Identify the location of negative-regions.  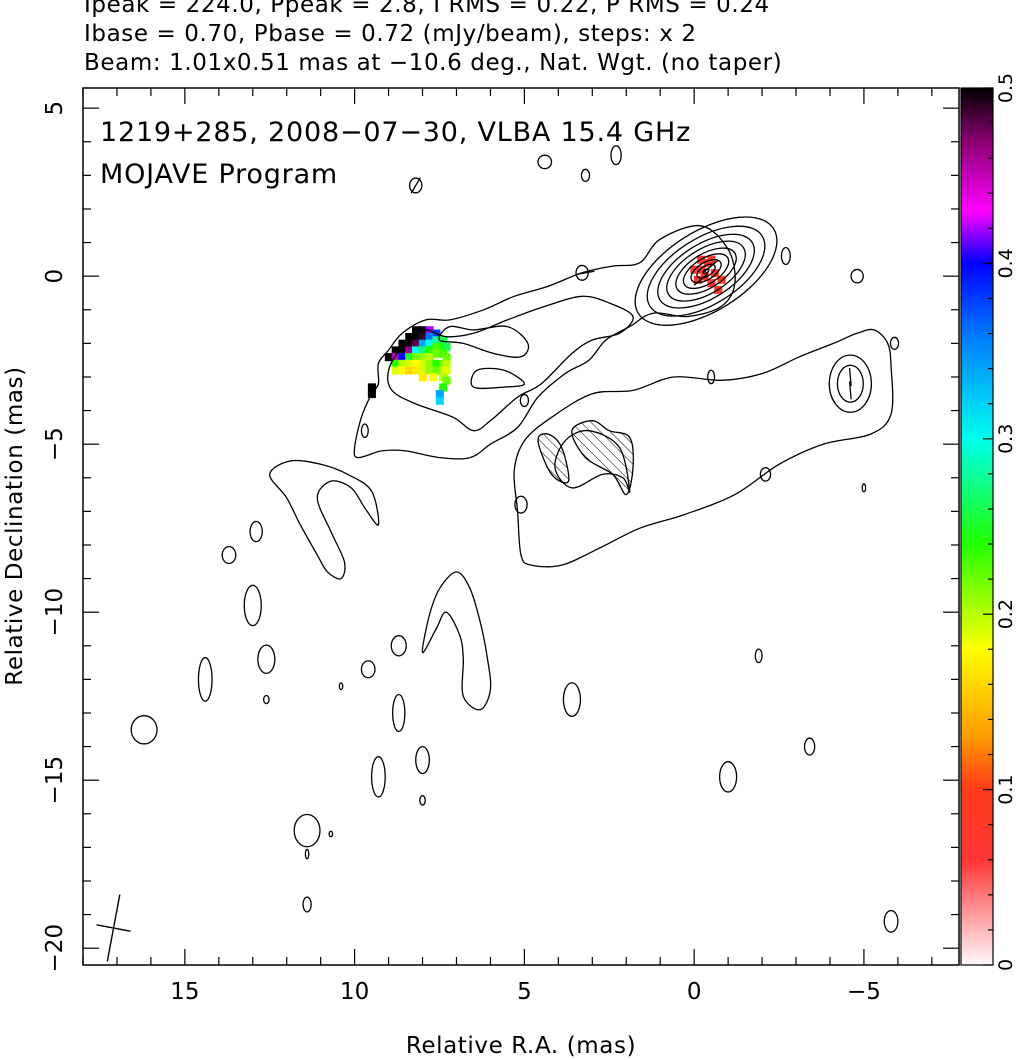
(585, 458).